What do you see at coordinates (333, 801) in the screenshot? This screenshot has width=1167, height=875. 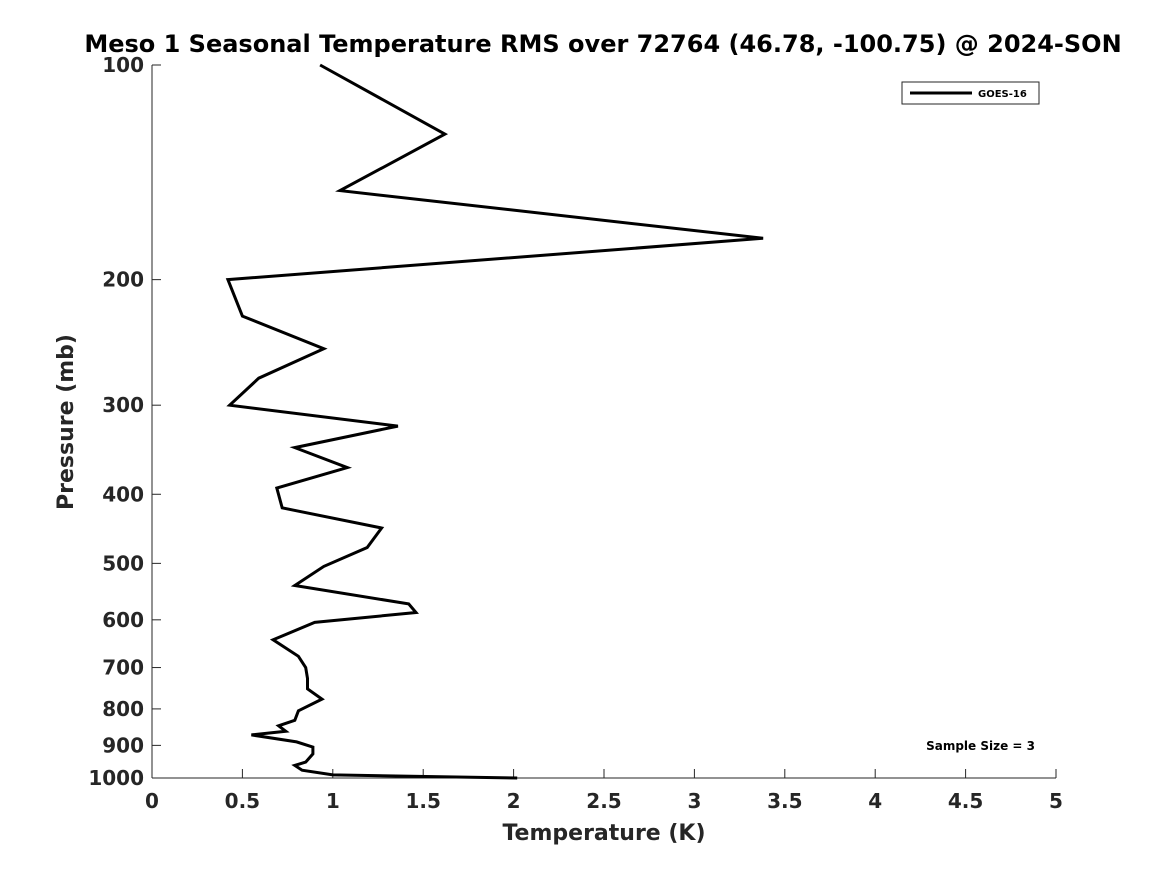 I see `x-tick-label: 1` at bounding box center [333, 801].